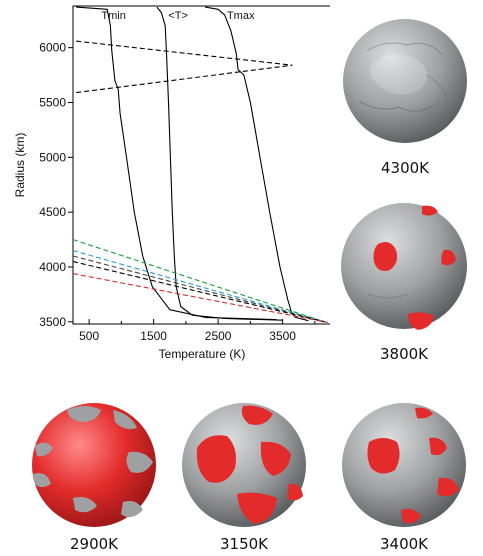  Describe the element at coordinates (243, 544) in the screenshot. I see `sphere-3150k-caption: 3150K` at that location.